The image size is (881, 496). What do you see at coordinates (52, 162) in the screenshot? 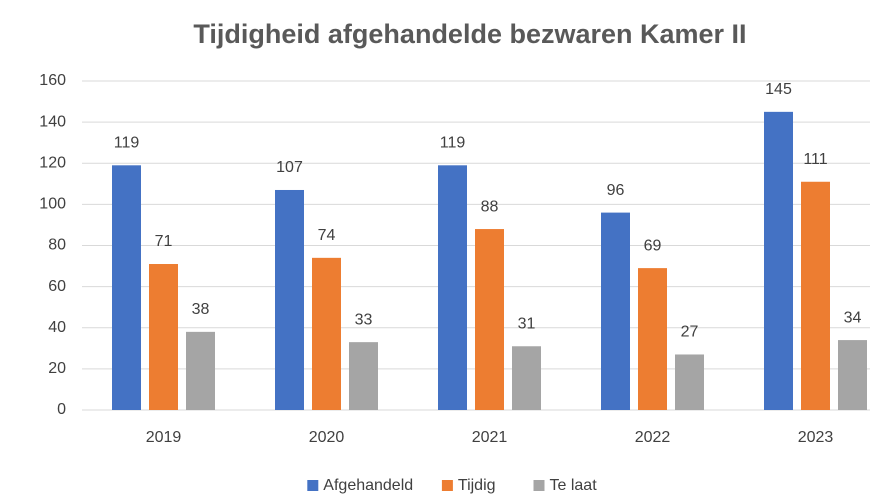
I see `y-tick-label: 120` at bounding box center [52, 162].